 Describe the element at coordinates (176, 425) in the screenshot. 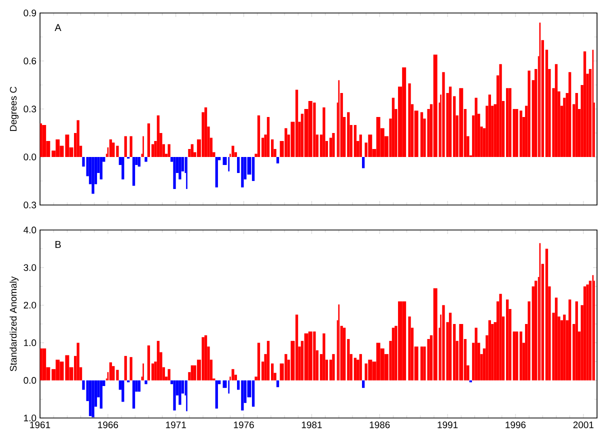

I see `x-tick-label: 1971` at that location.